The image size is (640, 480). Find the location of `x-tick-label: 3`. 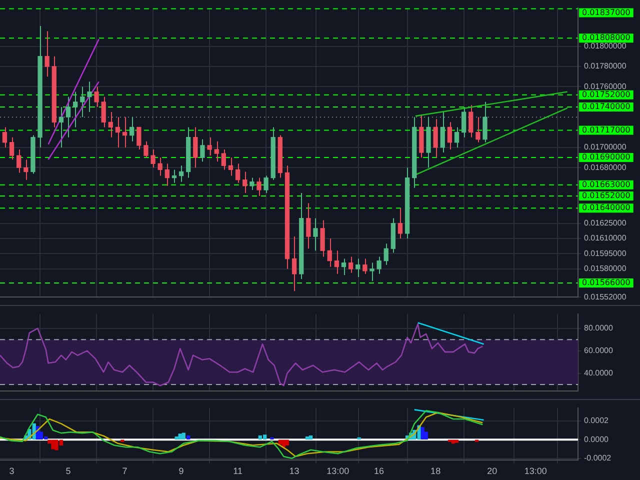

x-tick-label: 3 is located at coordinates (11, 471).